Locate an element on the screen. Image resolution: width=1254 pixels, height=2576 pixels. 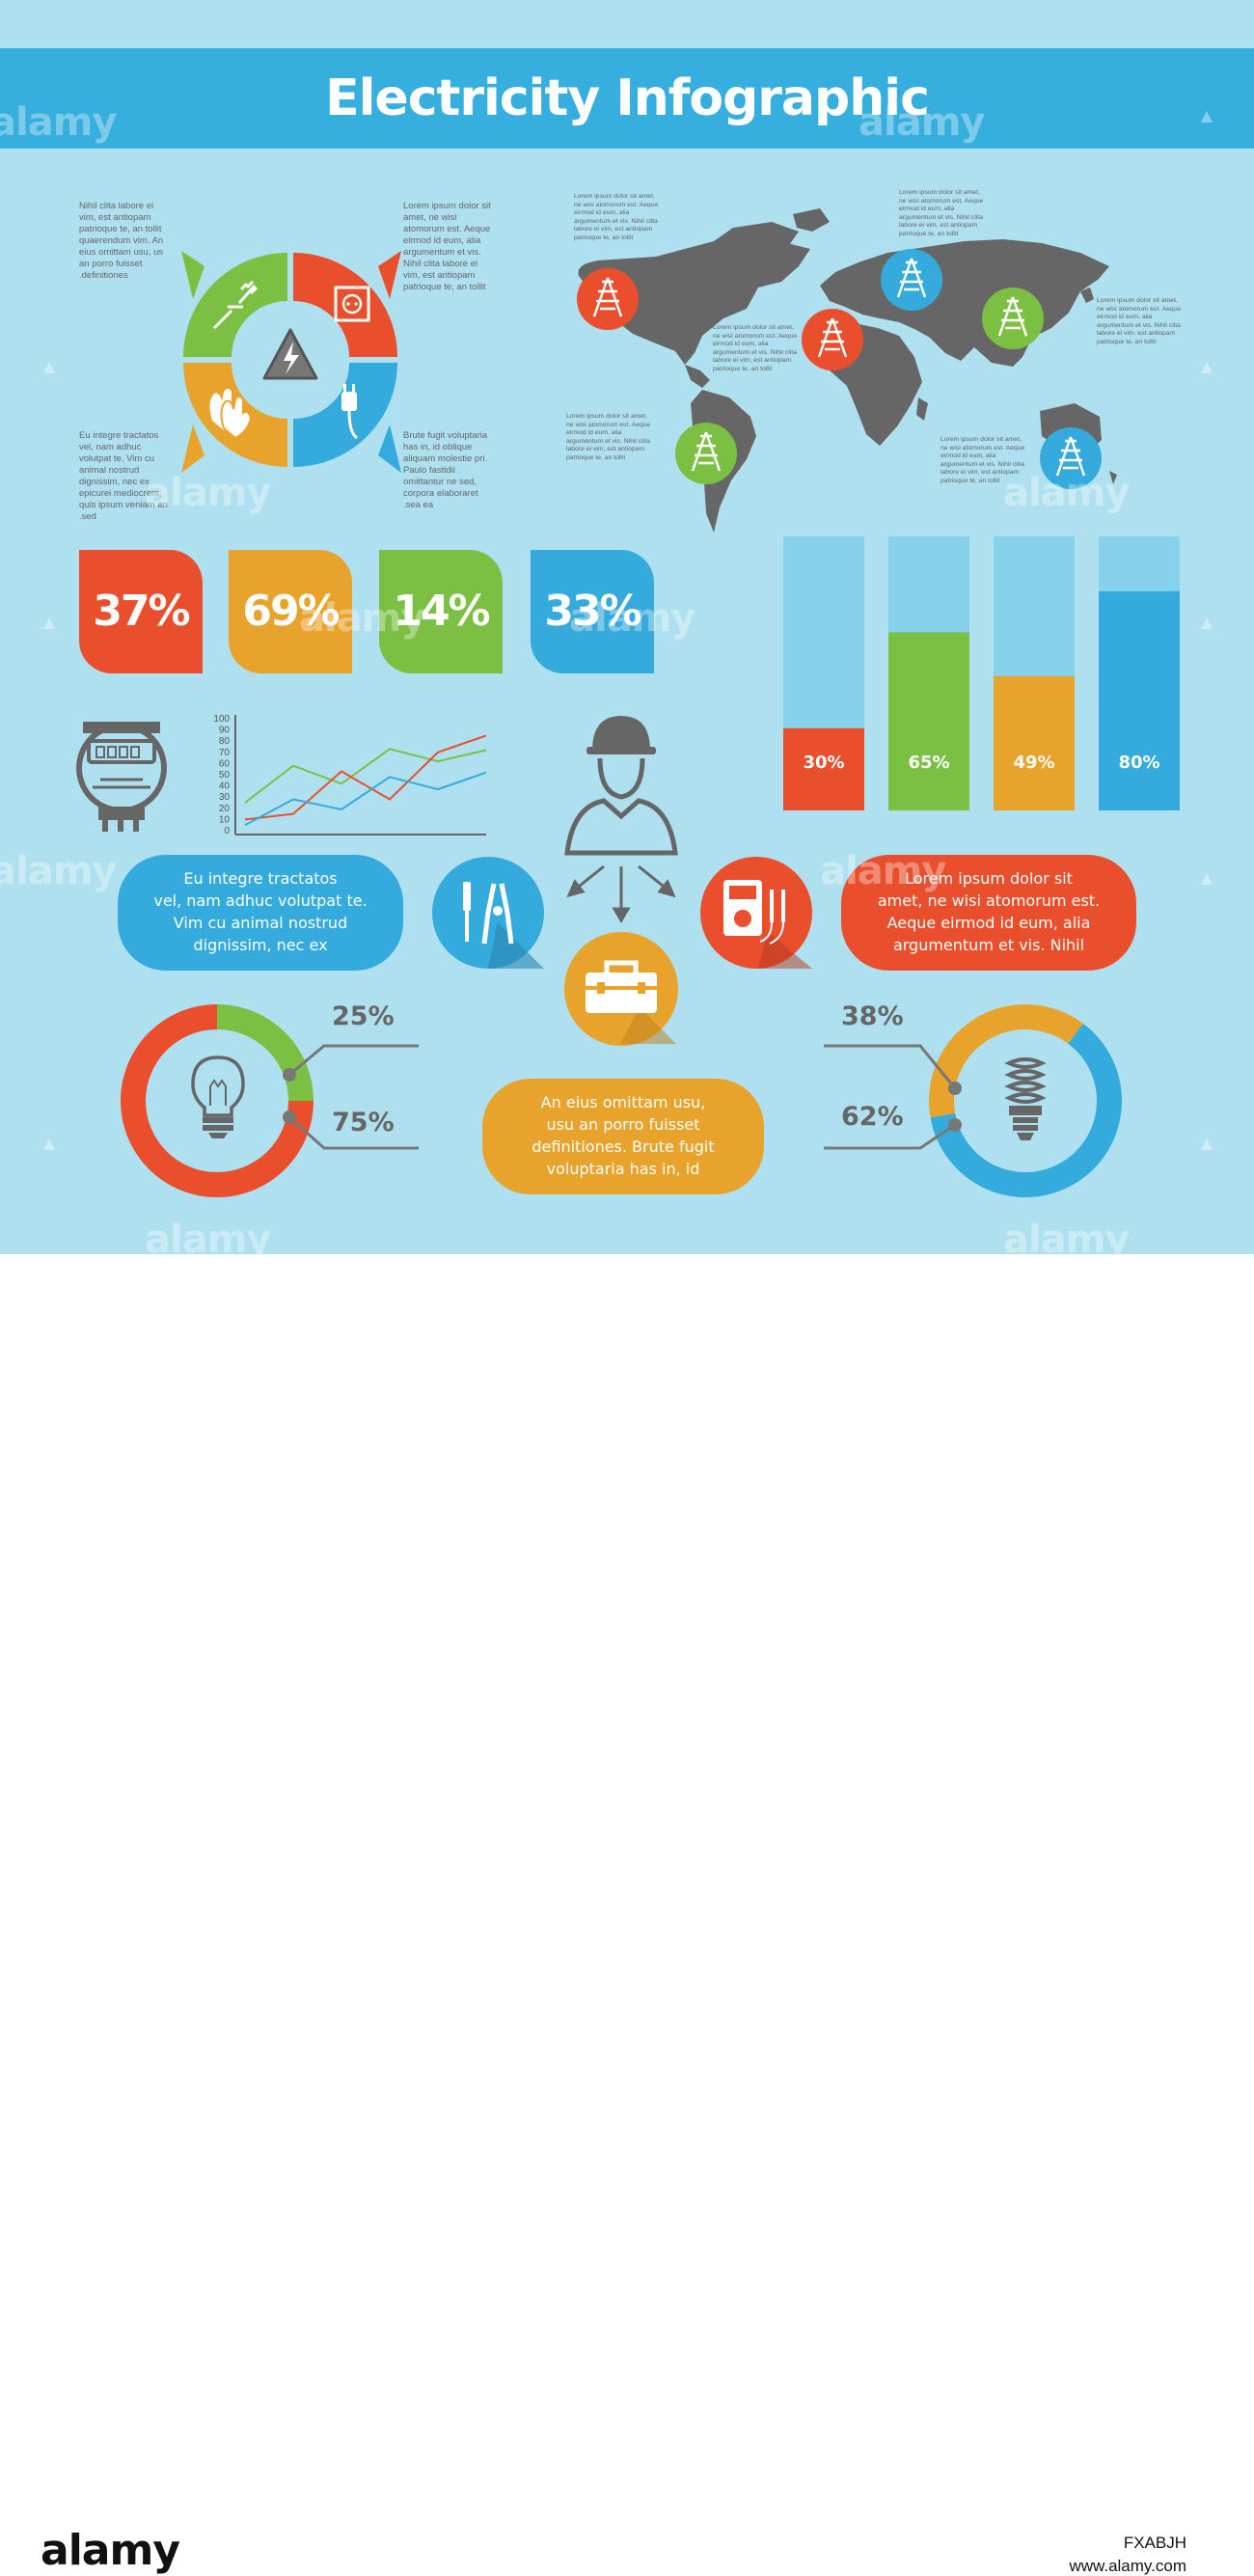
multimeter-badge is located at coordinates (756, 913).